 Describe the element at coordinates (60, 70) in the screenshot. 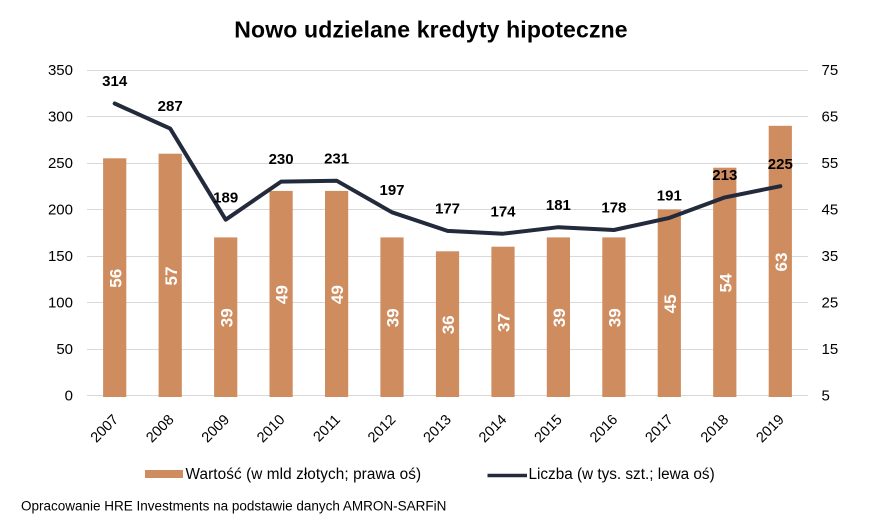

I see `svg-text: 350` at that location.